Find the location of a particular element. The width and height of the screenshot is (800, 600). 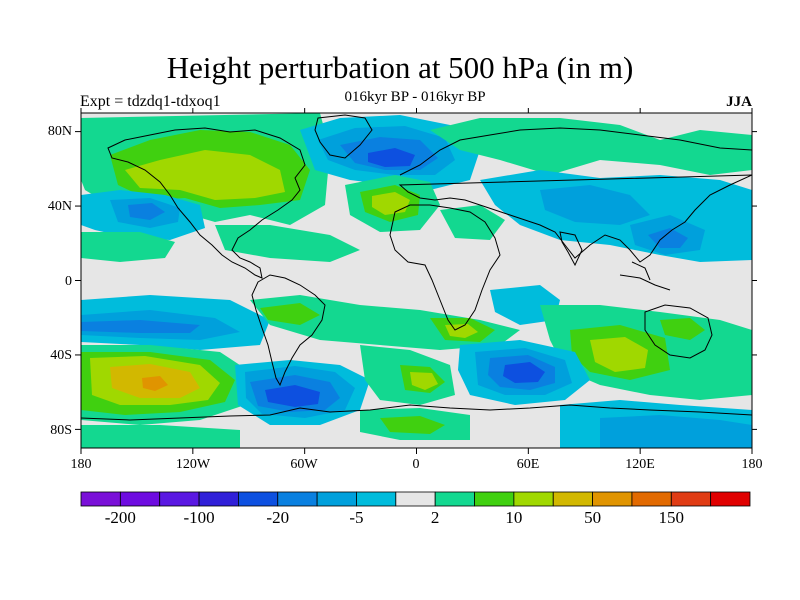

anomaly-north-america-max is located at coordinates (205, 175).